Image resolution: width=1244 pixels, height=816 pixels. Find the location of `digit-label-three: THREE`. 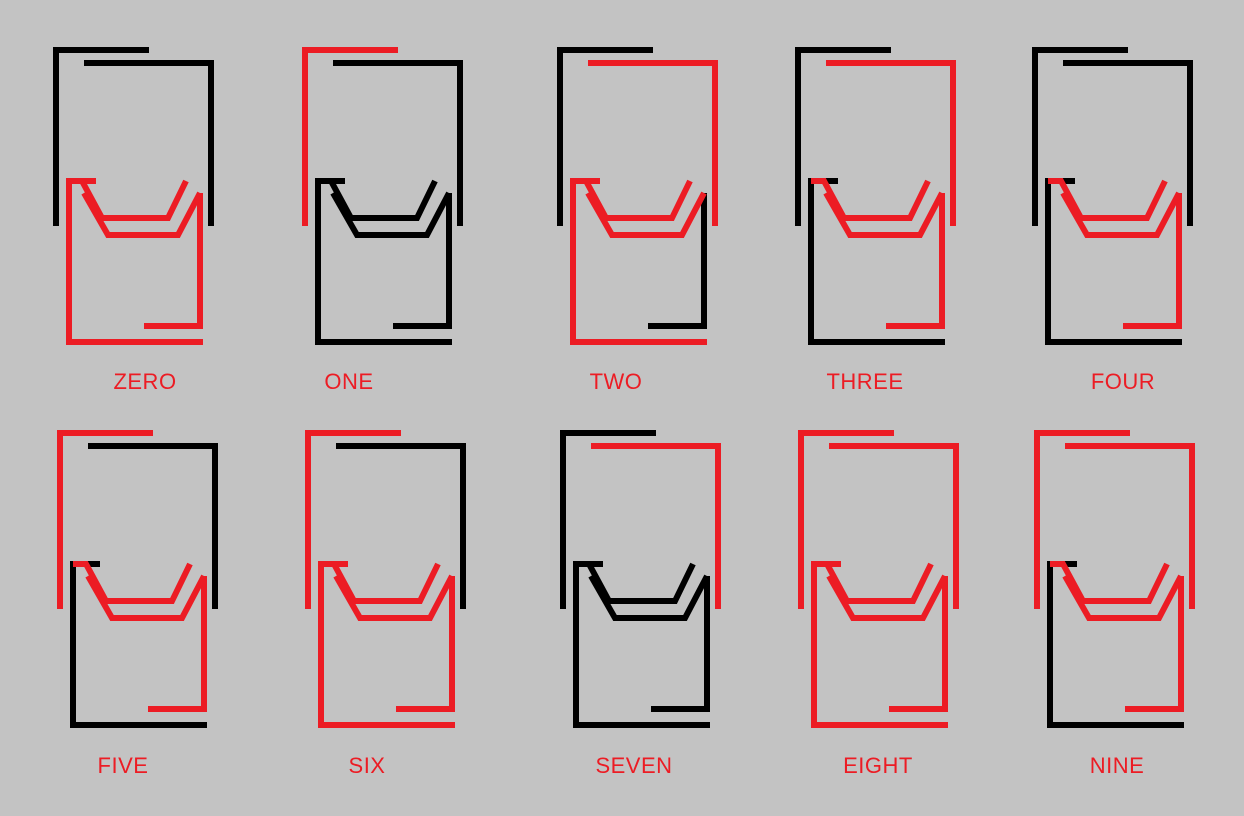

digit-label-three: THREE is located at coordinates (864, 381).